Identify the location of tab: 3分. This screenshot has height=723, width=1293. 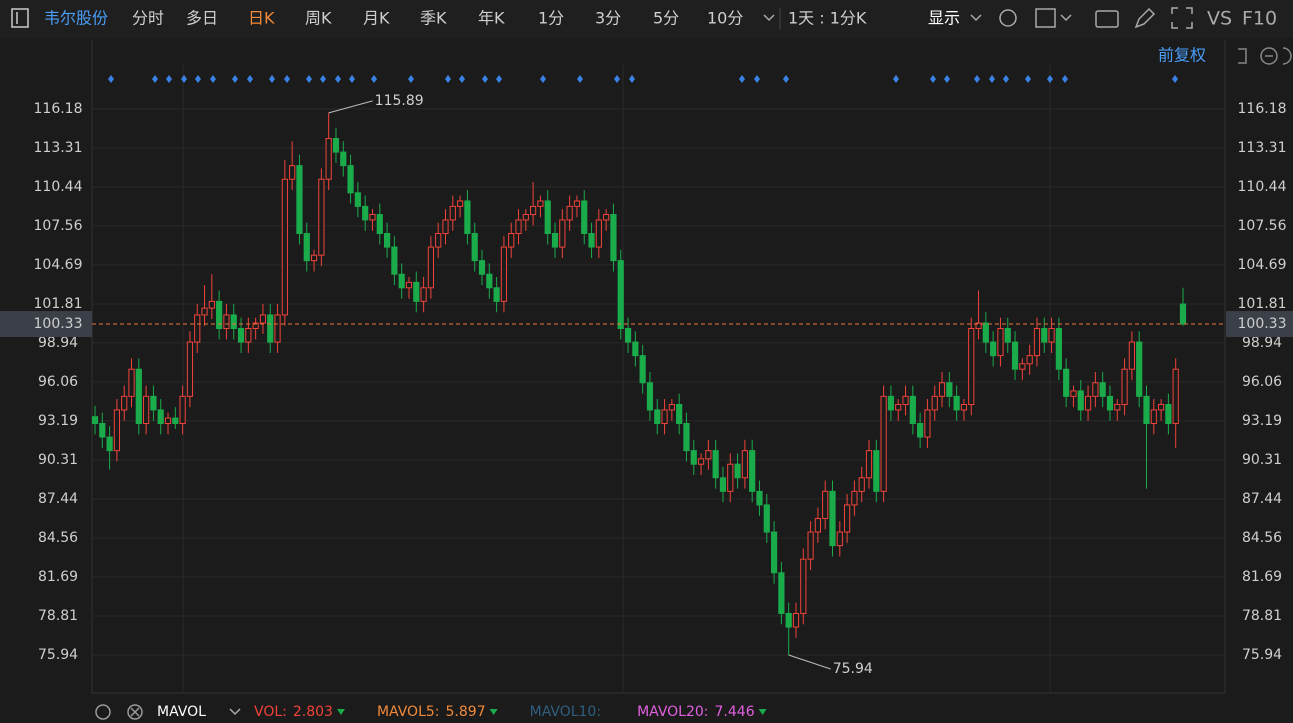
(608, 18).